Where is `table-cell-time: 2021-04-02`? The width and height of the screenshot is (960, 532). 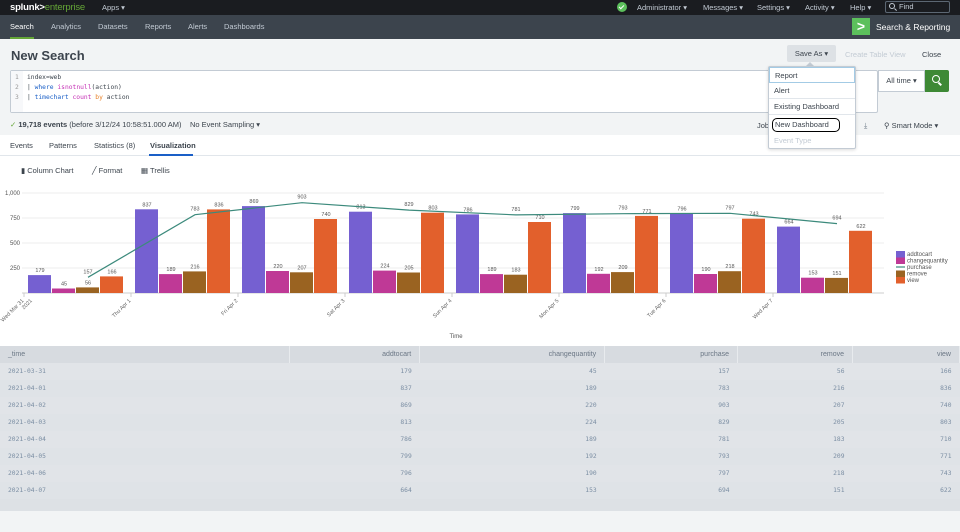 table-cell-time: 2021-04-02 is located at coordinates (145, 405).